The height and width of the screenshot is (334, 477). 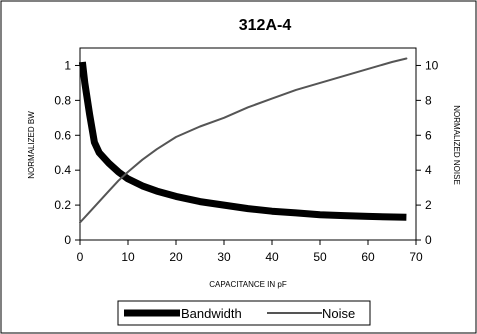 What do you see at coordinates (265, 25) in the screenshot?
I see `chart-title: 312A-4` at bounding box center [265, 25].